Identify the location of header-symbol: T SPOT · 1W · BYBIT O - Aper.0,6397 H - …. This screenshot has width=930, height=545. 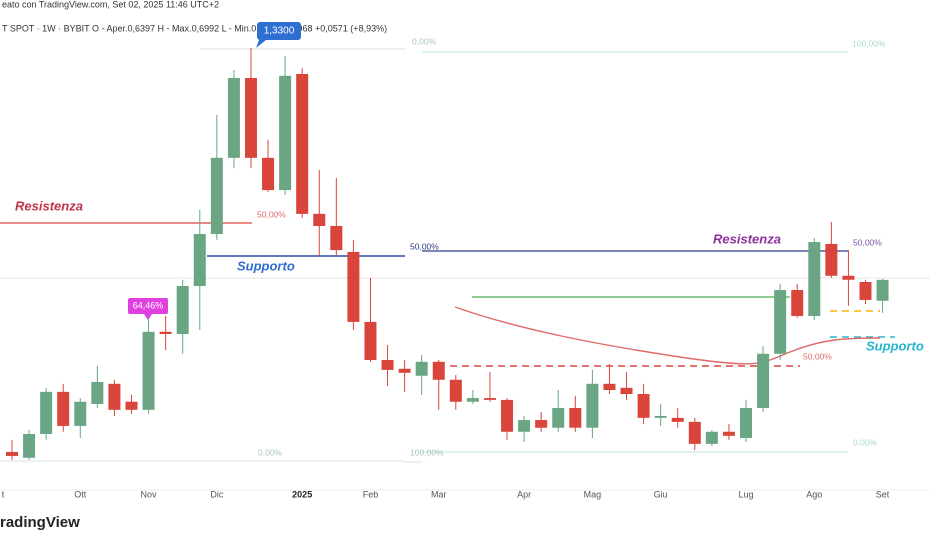
(138, 28).